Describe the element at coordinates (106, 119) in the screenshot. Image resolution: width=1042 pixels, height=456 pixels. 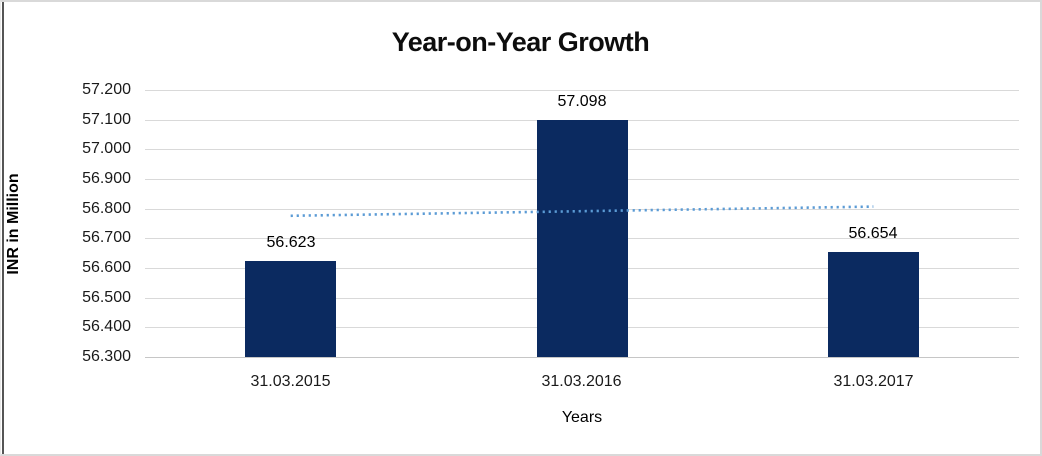
I see `y-tick-label: 57.100` at that location.